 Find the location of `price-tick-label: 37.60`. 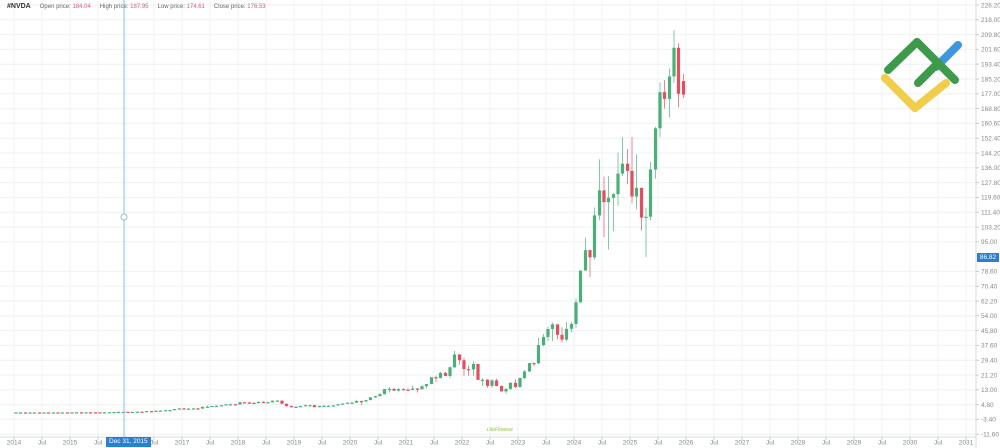

price-tick-label: 37.60 is located at coordinates (989, 346).